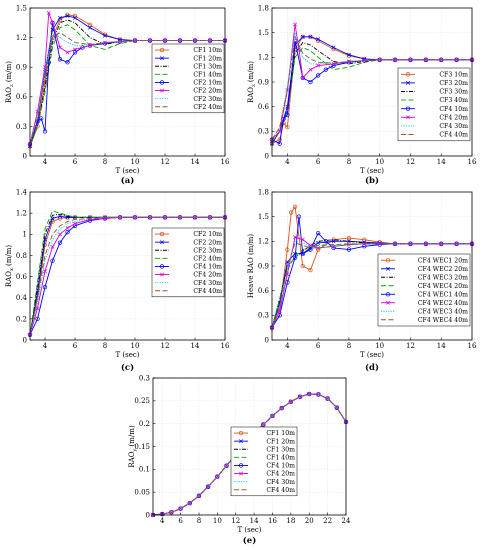  What do you see at coordinates (443, 277) in the screenshot?
I see `legend-label: CF4 WEC3 20m` at bounding box center [443, 277].